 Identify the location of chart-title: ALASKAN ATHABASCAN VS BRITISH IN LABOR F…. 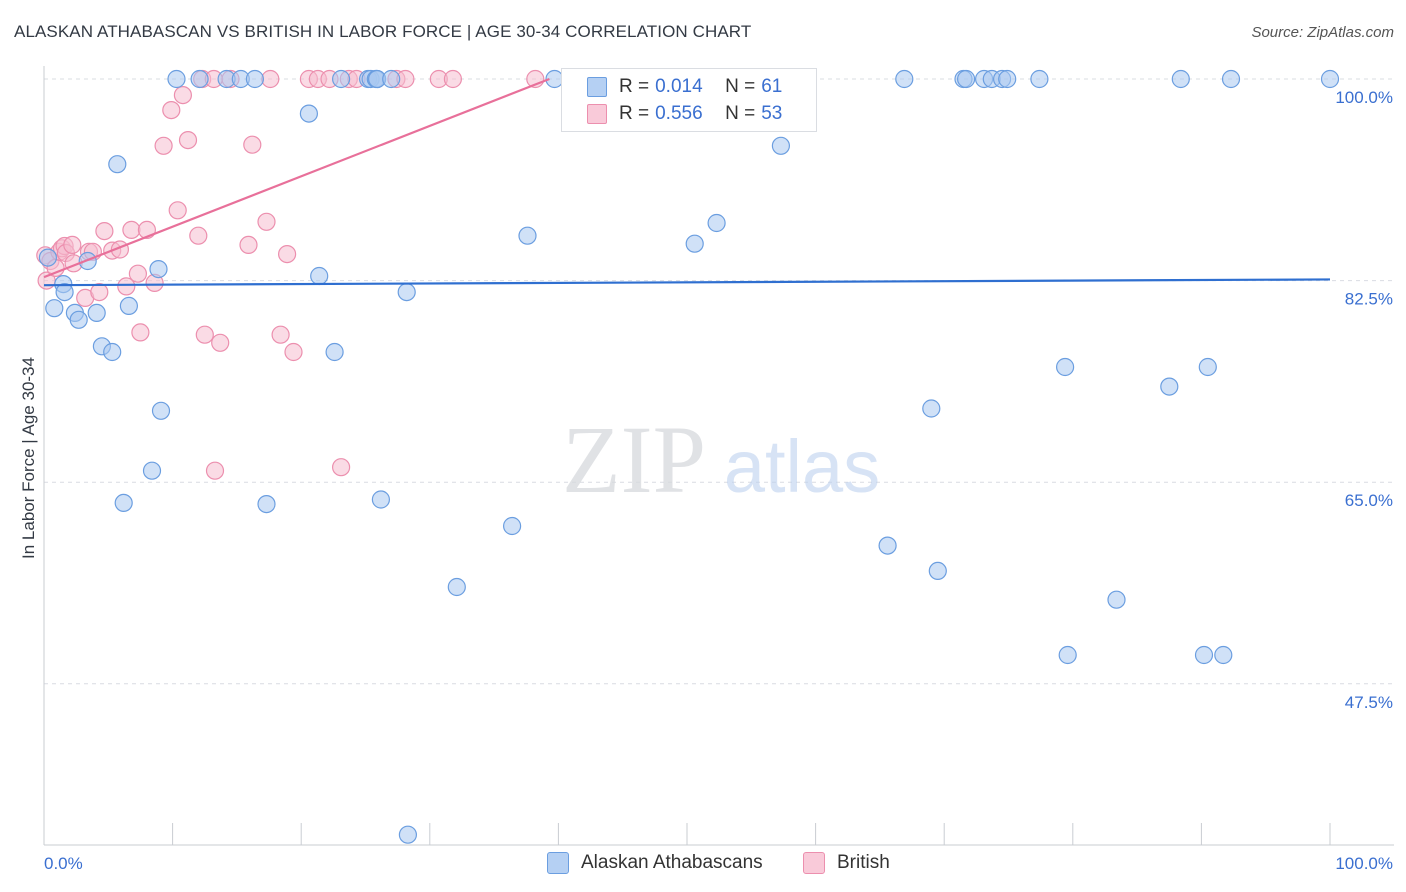
(383, 31).